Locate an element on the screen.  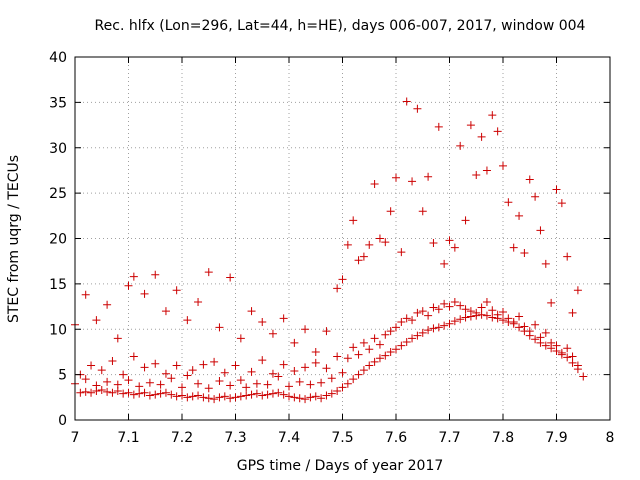
x-tick-label: 7.3 is located at coordinates (235, 438).